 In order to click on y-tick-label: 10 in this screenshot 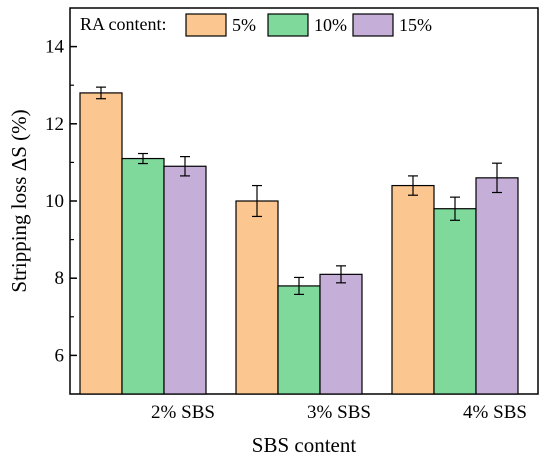, I will do `click(54, 201)`.